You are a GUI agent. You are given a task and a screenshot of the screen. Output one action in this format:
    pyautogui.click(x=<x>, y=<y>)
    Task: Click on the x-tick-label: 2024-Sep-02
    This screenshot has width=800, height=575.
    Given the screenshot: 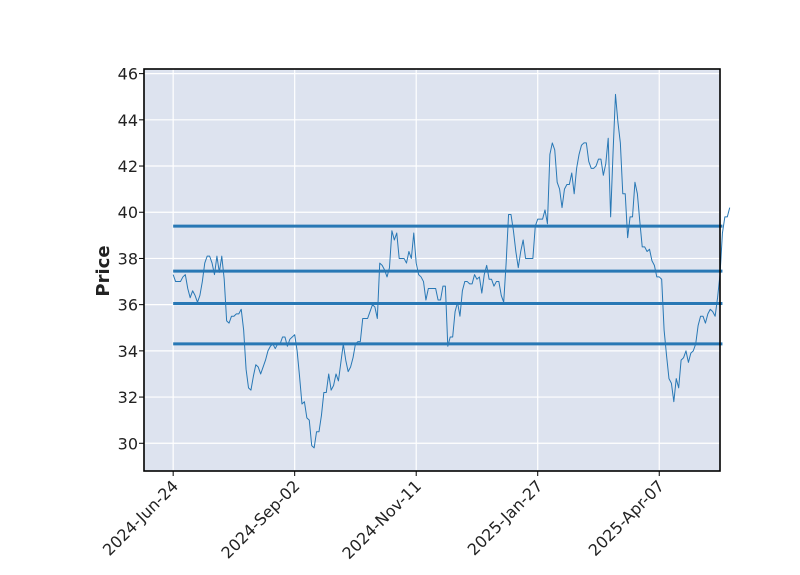 What is the action you would take?
    pyautogui.click(x=260, y=519)
    